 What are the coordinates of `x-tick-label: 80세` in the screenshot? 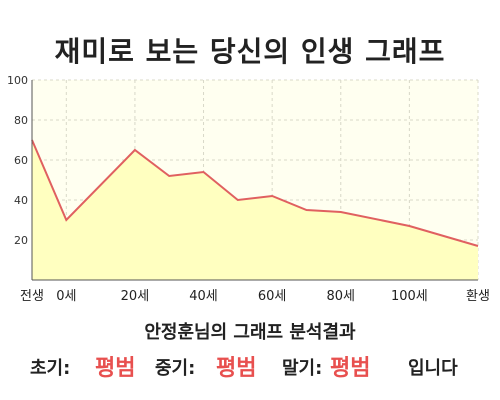 It's located at (341, 296).